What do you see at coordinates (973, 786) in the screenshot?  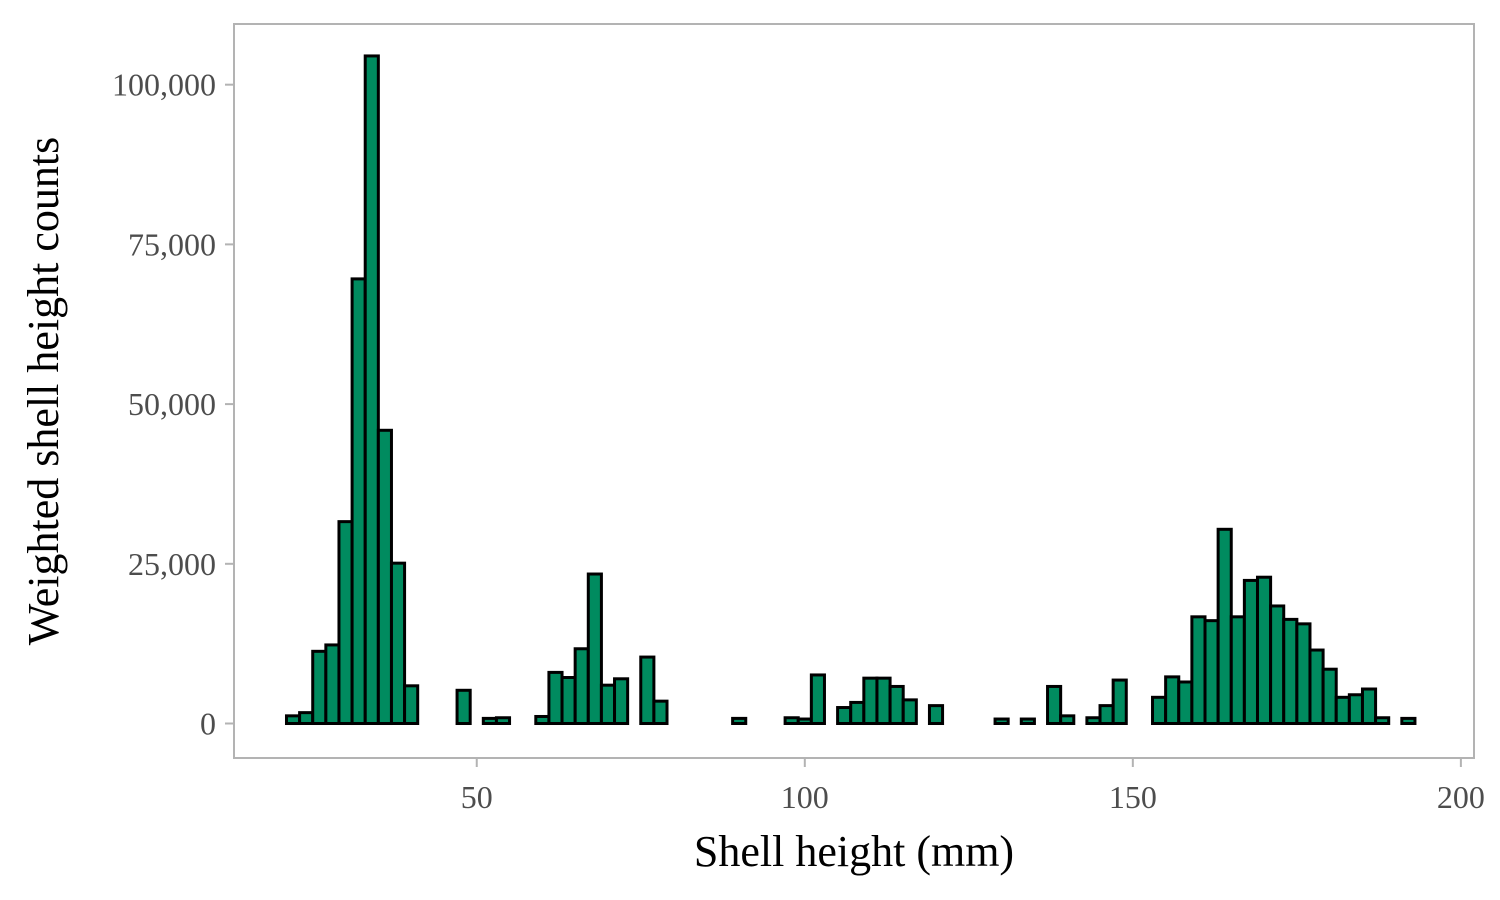 I see `x-axis: 50 100 150 200` at bounding box center [973, 786].